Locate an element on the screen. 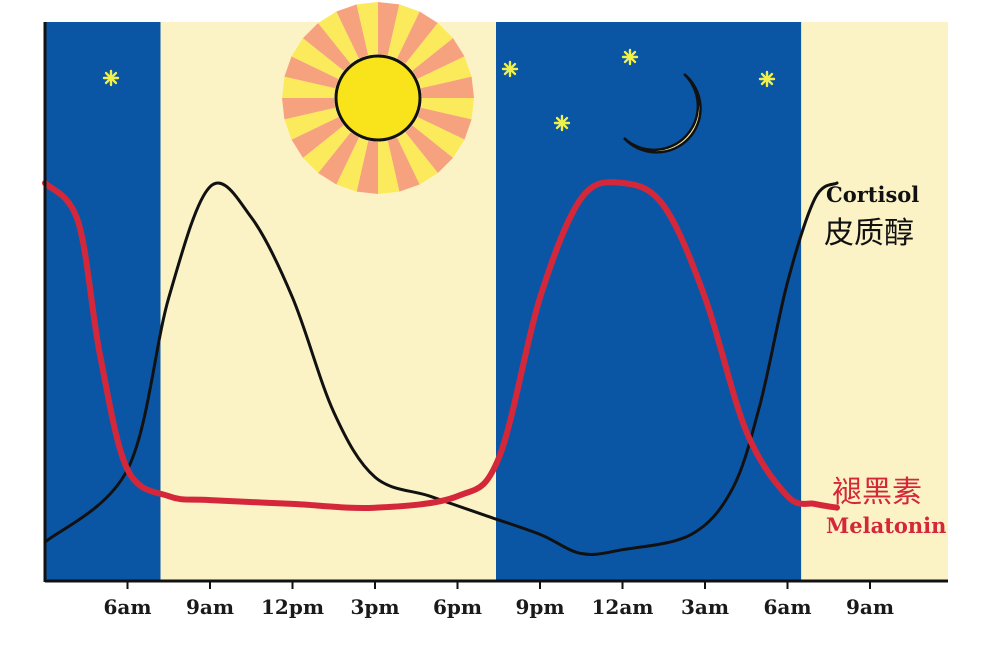 The image size is (1000, 645). stars-group is located at coordinates (439, 90).